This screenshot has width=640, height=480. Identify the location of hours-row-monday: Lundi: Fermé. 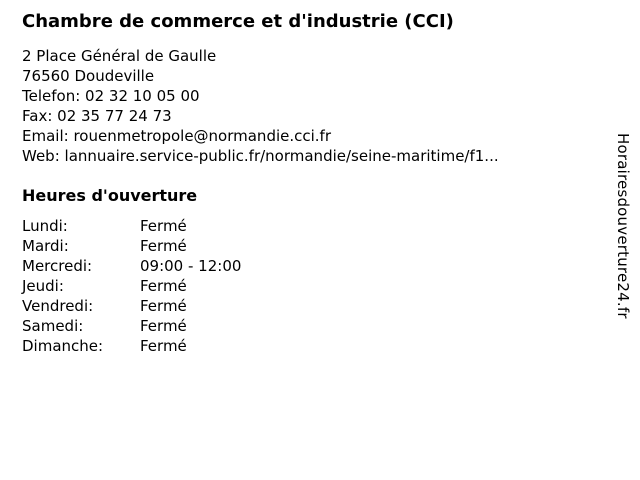
(311, 226).